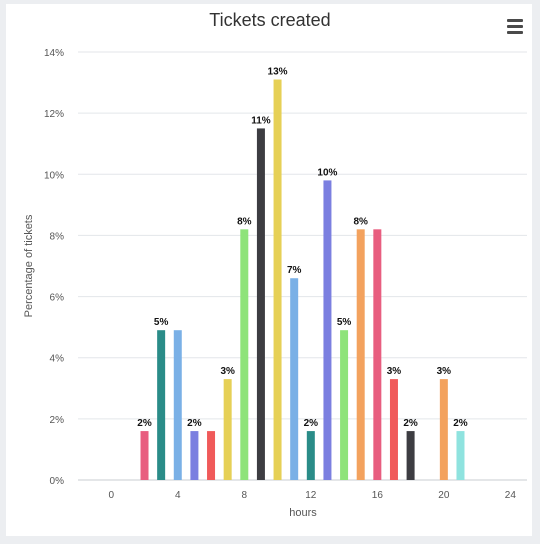 This screenshot has height=544, width=540. I want to click on x-tick-label: 24, so click(511, 495).